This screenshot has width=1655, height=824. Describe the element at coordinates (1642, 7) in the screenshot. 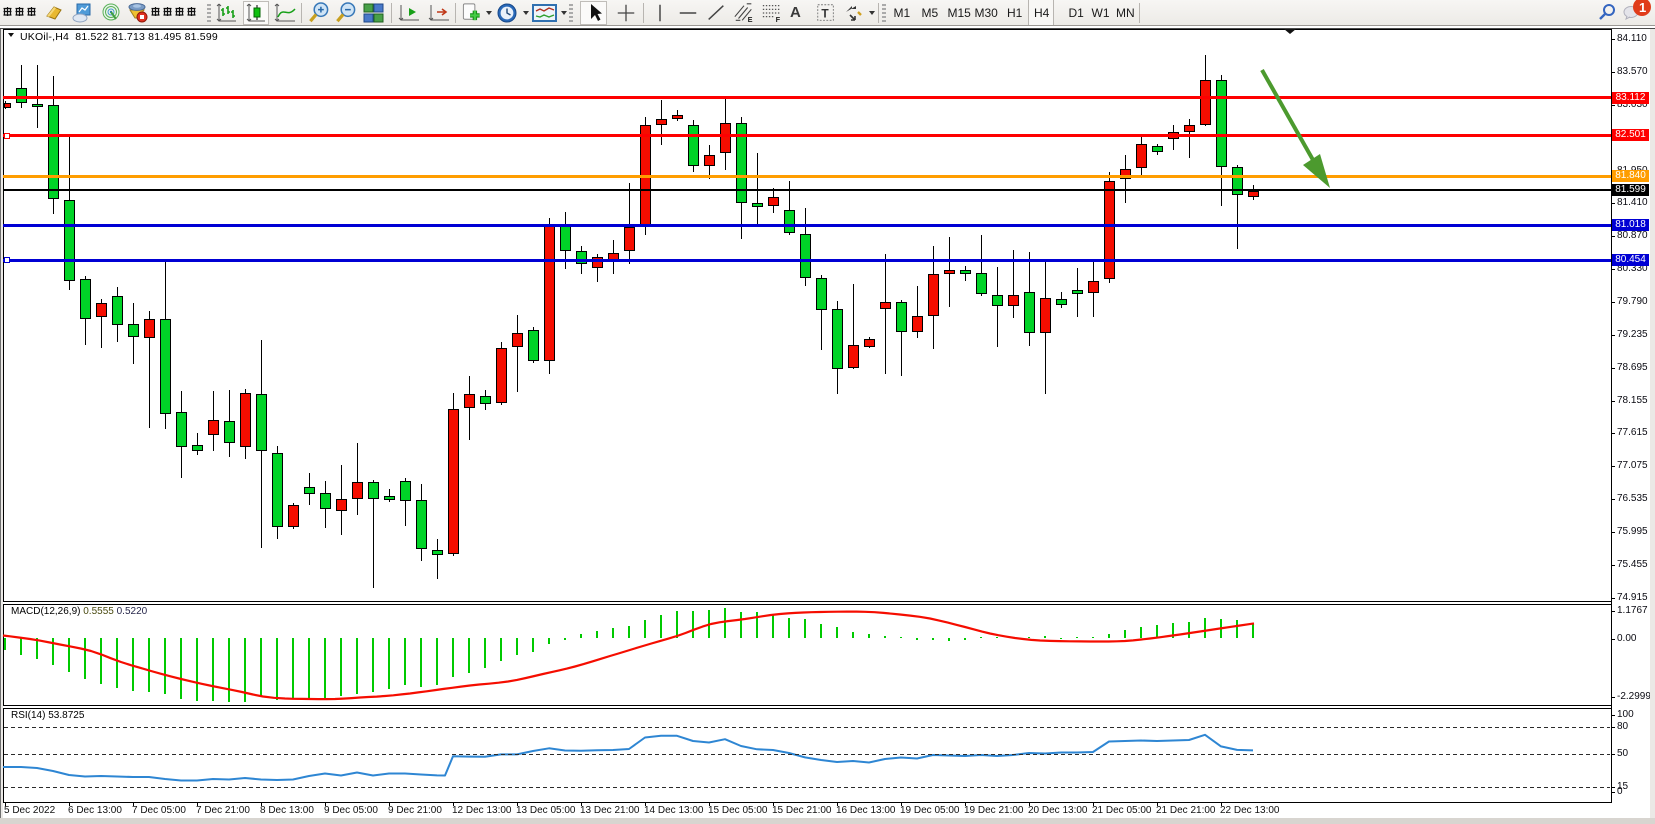

I see `svg-text: 1` at that location.